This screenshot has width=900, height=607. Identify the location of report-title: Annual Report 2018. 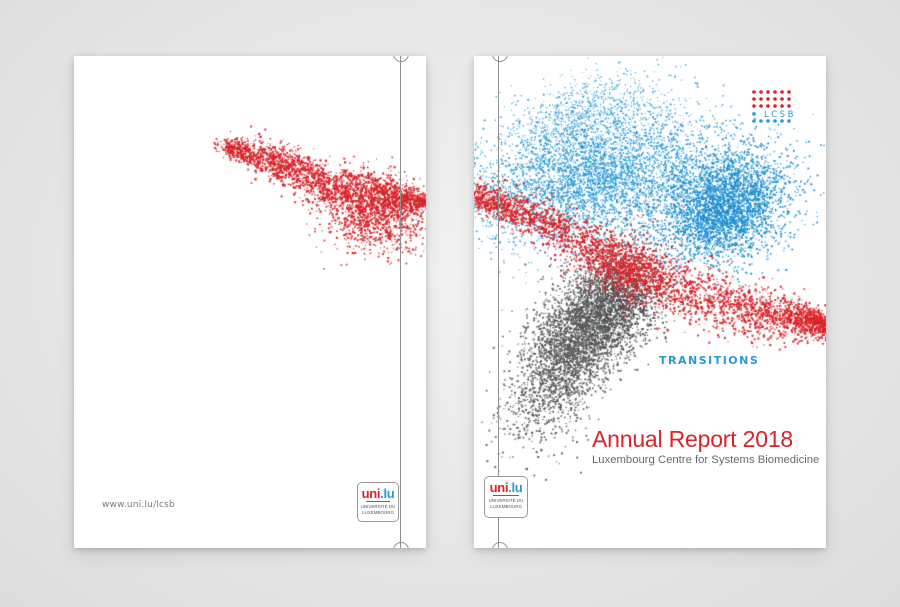
(692, 439).